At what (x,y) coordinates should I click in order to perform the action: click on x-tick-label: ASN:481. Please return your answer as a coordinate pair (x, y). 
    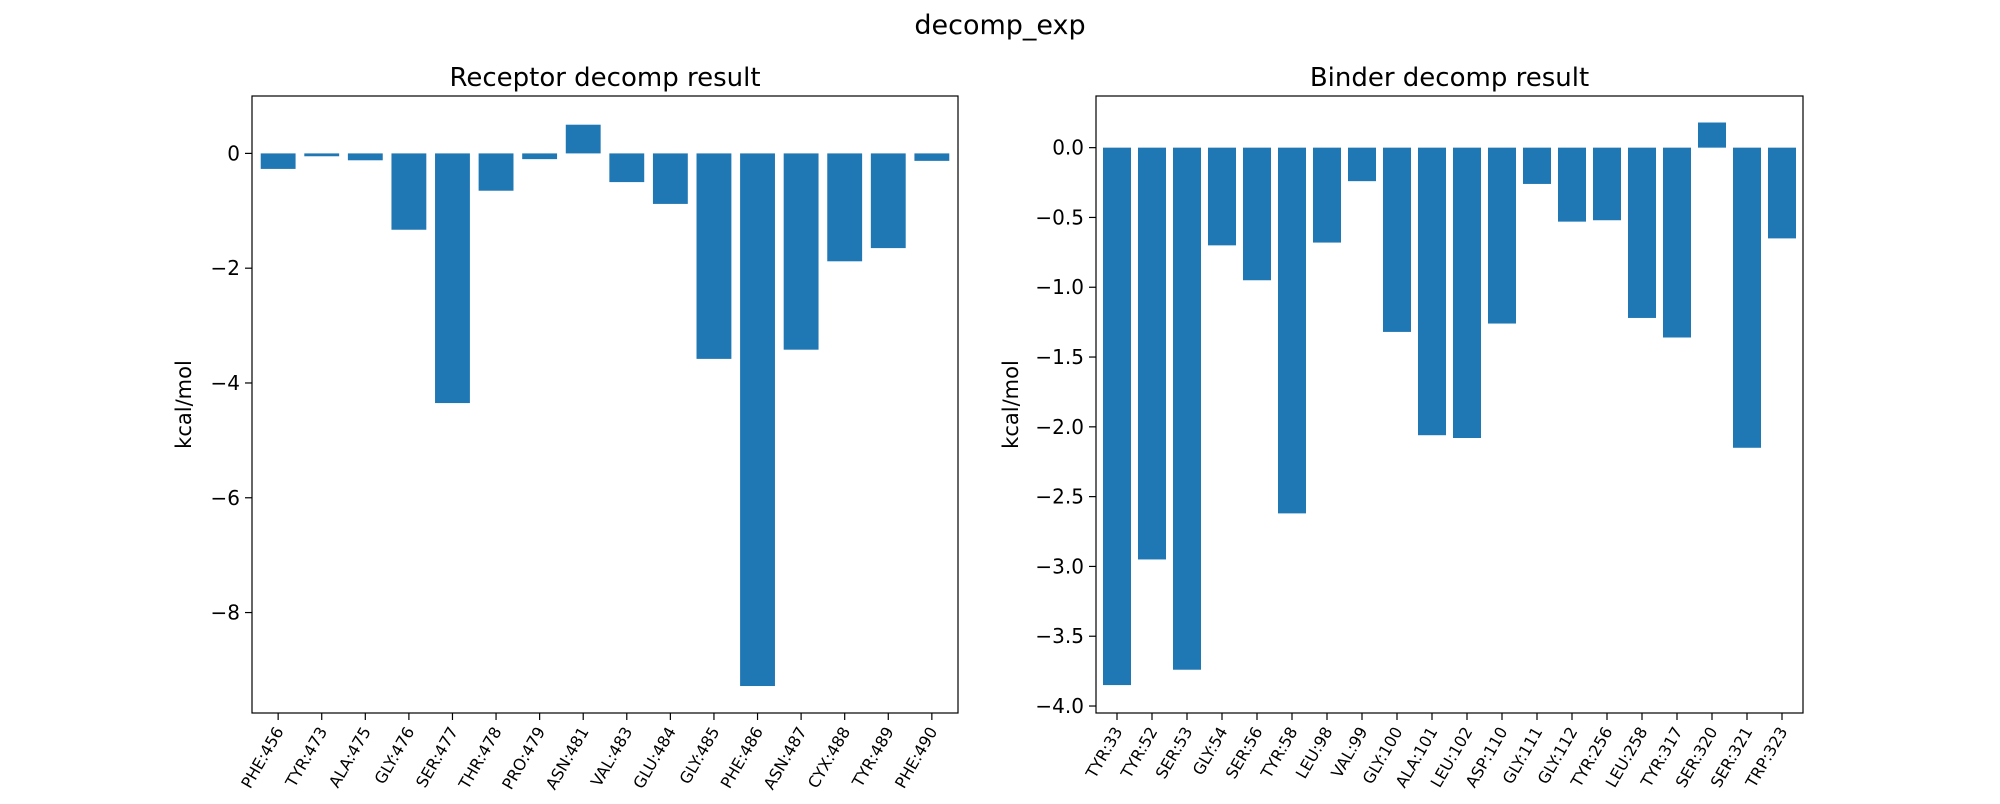
    Looking at the image, I should click on (567, 758).